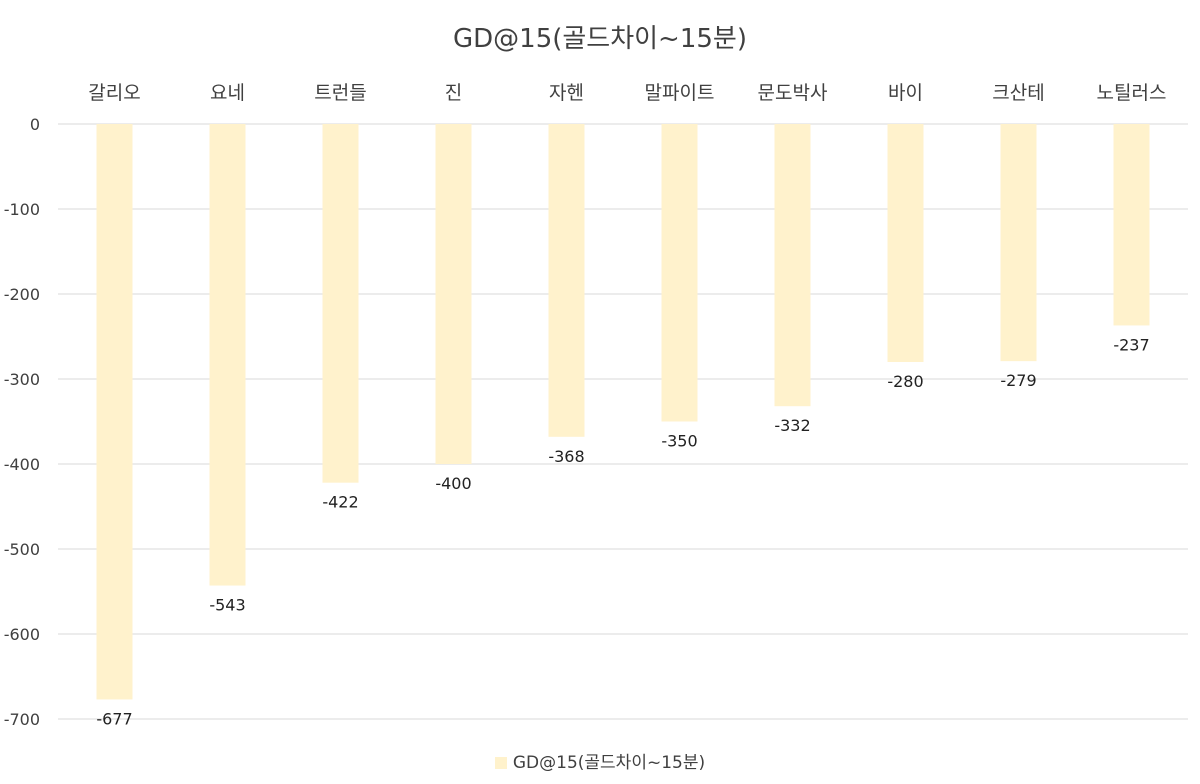 The height and width of the screenshot is (784, 1200). I want to click on category-label: 자헨, so click(566, 93).